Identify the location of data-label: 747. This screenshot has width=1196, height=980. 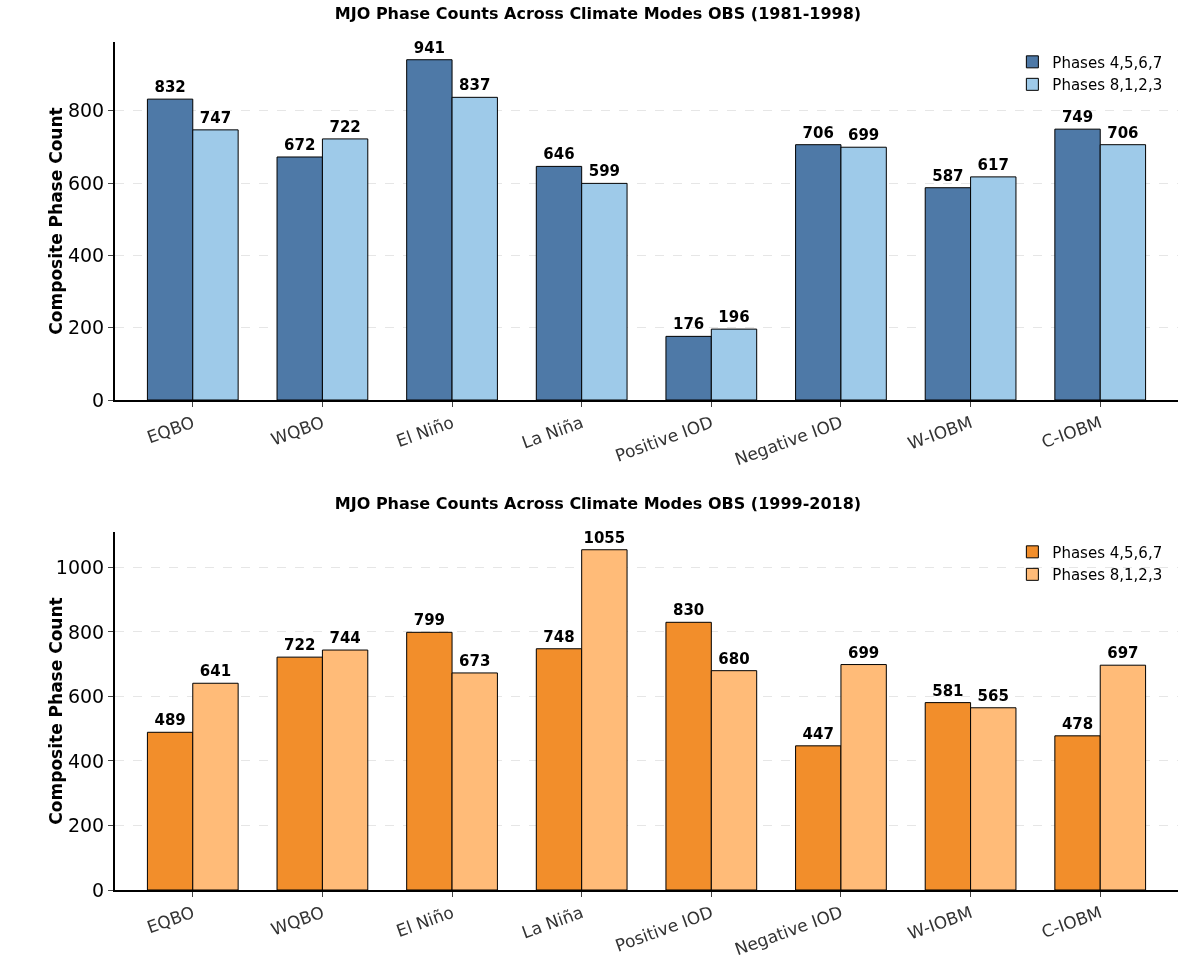
(215, 117).